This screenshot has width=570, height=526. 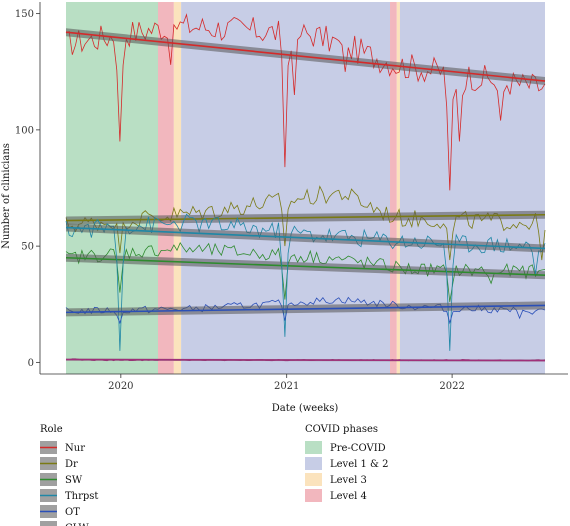 What do you see at coordinates (72, 512) in the screenshot?
I see `role-legend-label-ot: OT` at bounding box center [72, 512].